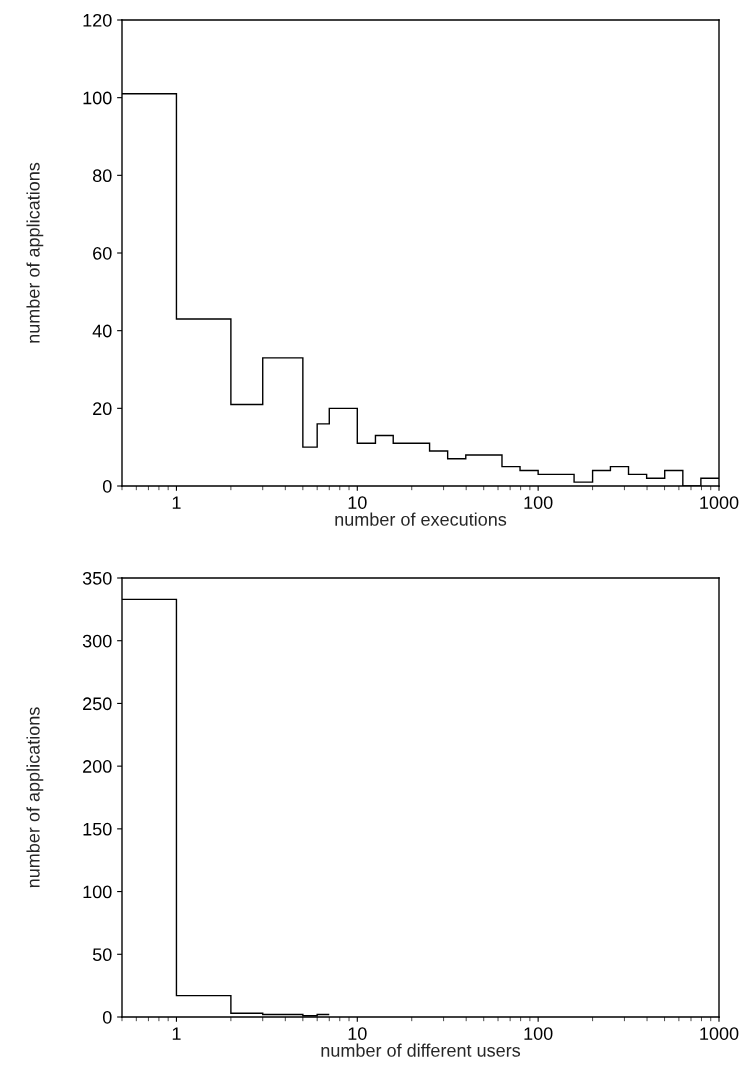  I want to click on x-axis-title: number of executions, so click(421, 519).